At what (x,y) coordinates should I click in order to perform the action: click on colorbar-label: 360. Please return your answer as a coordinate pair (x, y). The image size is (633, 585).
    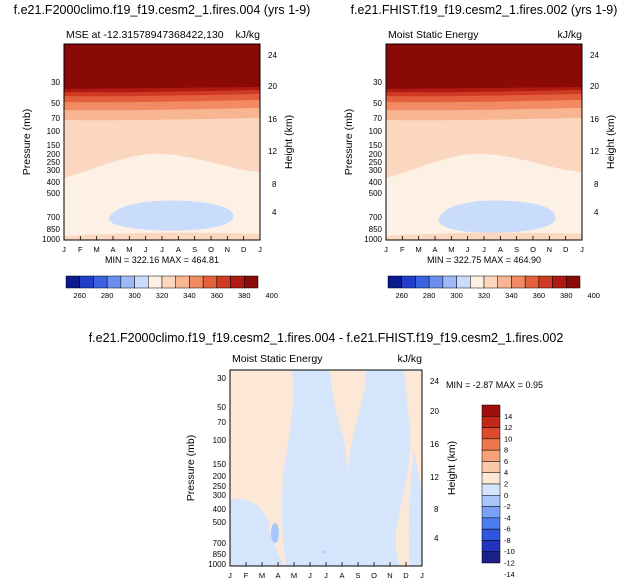
    Looking at the image, I should click on (539, 295).